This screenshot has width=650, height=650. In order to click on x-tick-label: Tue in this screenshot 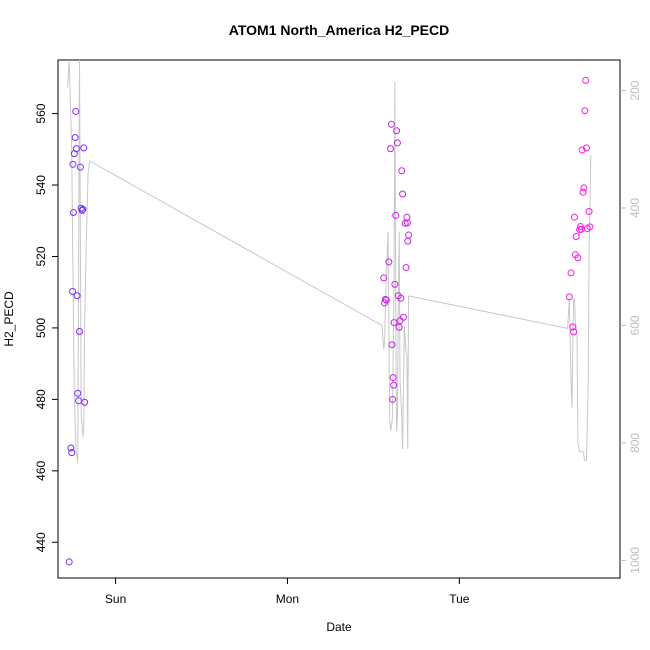, I will do `click(459, 599)`.